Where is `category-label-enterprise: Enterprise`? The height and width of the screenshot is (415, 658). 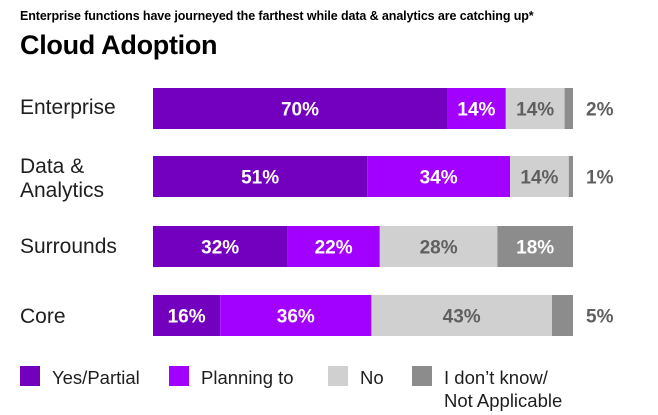 category-label-enterprise: Enterprise is located at coordinates (68, 108).